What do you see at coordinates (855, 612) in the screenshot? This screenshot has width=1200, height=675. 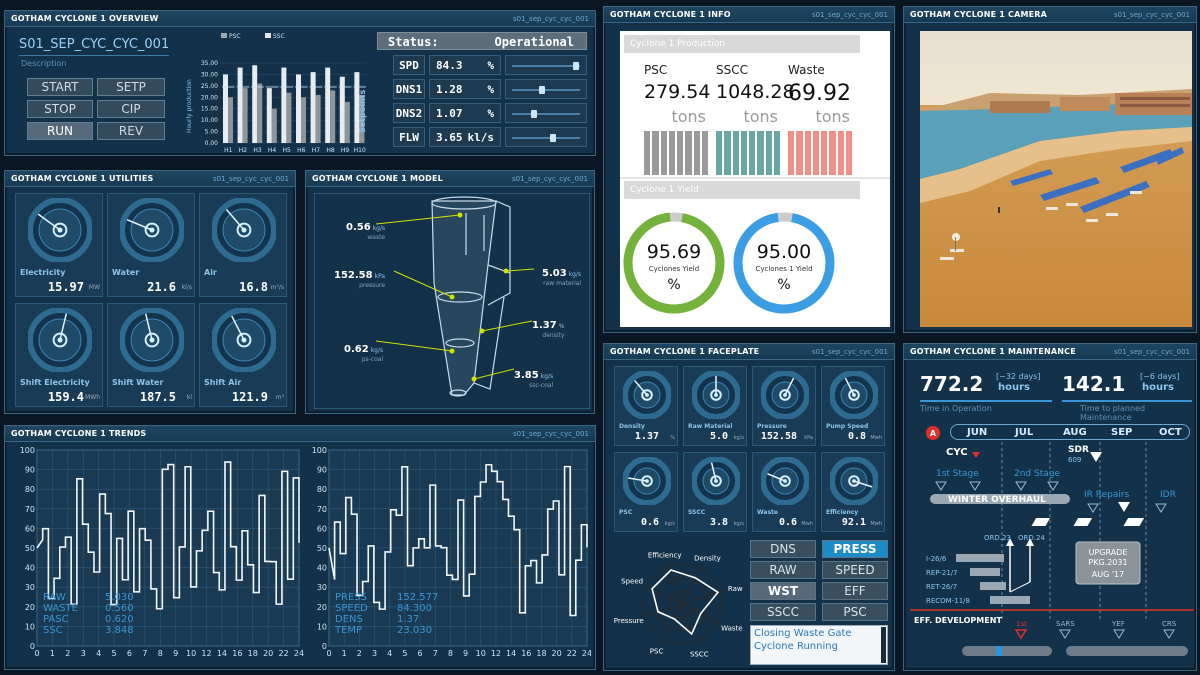 I see `chart-select-psc-button: PSC` at bounding box center [855, 612].